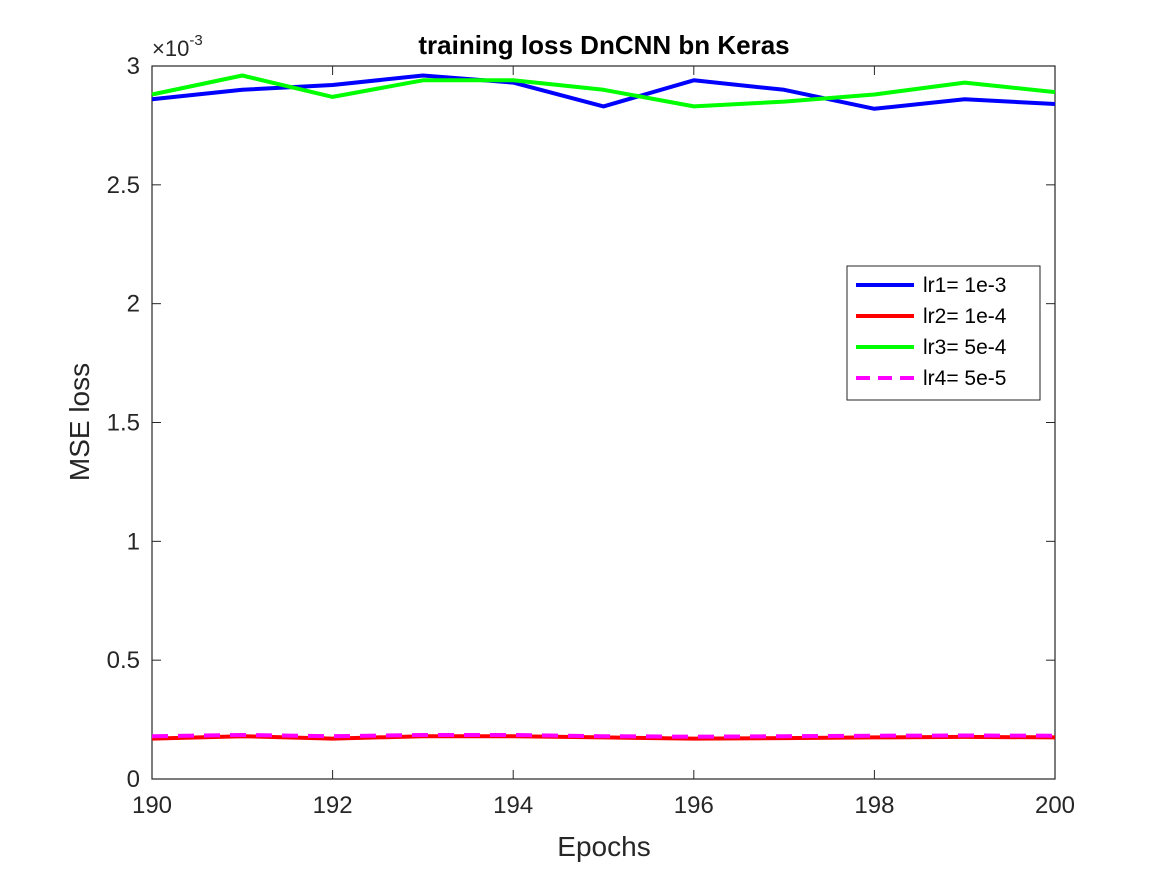 Image resolution: width=1167 pixels, height=875 pixels. What do you see at coordinates (874, 805) in the screenshot?
I see `x-tick-label: 198` at bounding box center [874, 805].